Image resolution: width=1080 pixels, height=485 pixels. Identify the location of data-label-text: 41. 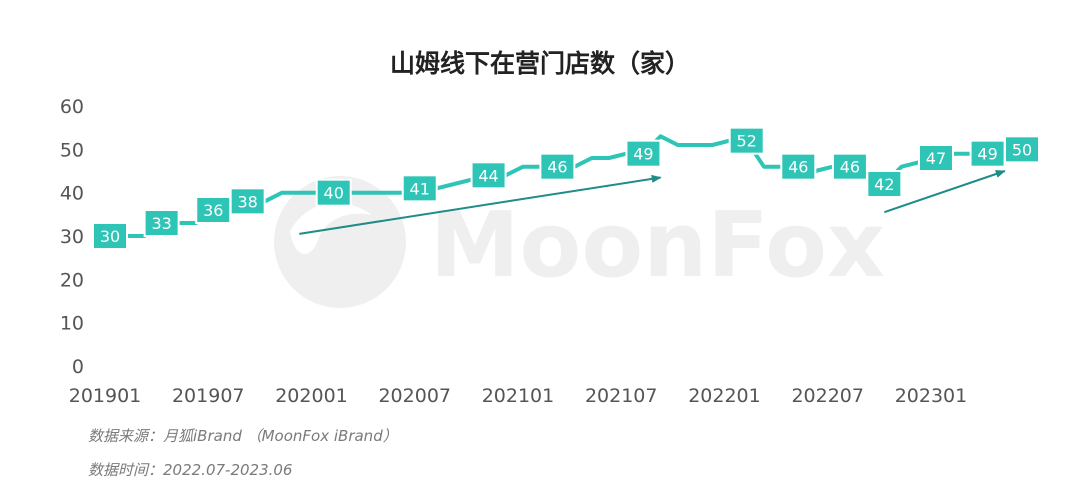
(420, 188).